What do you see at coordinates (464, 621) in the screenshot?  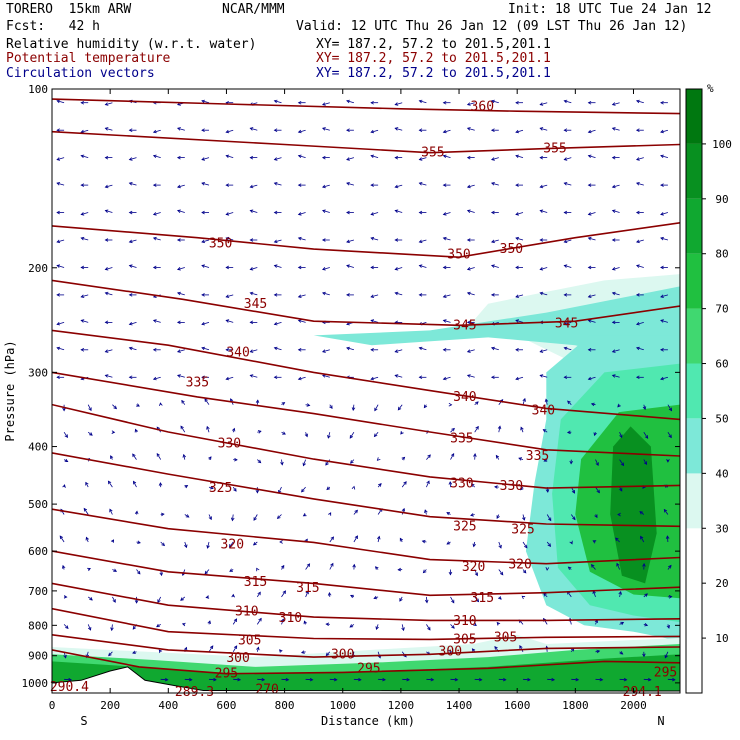 I see `contour-label: 310` at bounding box center [464, 621].